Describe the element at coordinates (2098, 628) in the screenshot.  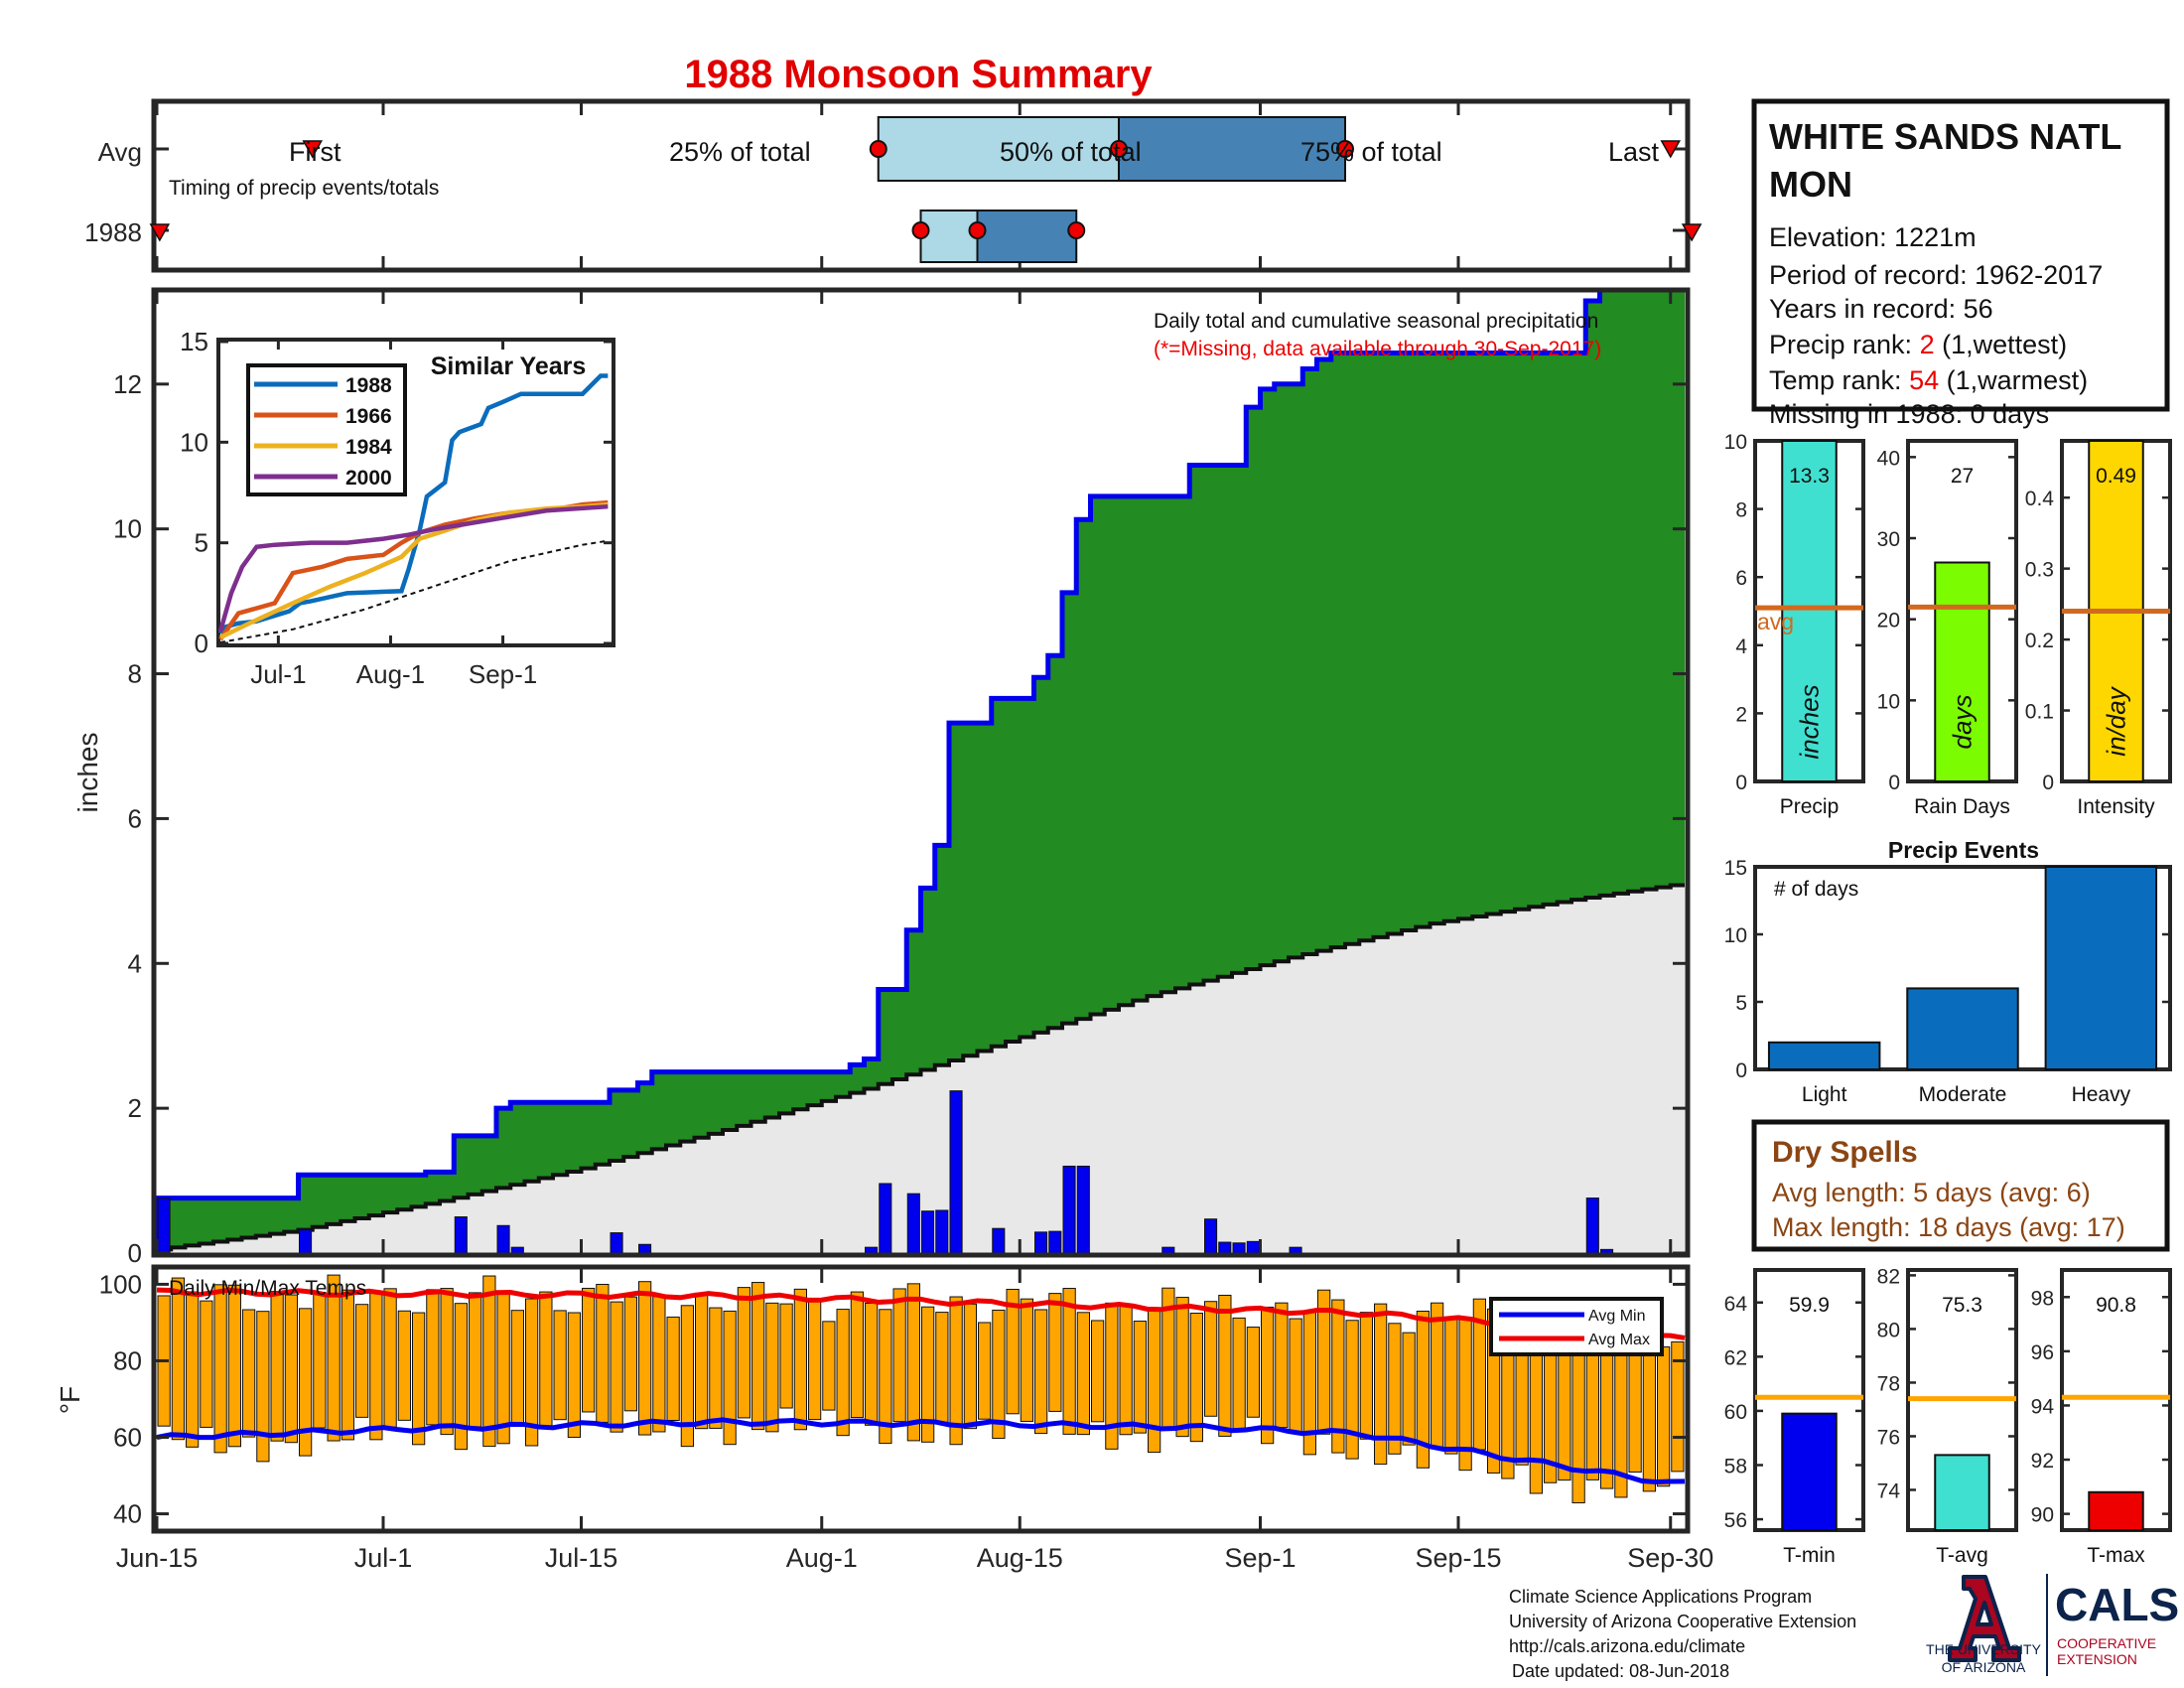
I see `mini-panel-intensity: 0 0.1 0.2 0.3 0.4 0.49 in/day Intensity` at that location.